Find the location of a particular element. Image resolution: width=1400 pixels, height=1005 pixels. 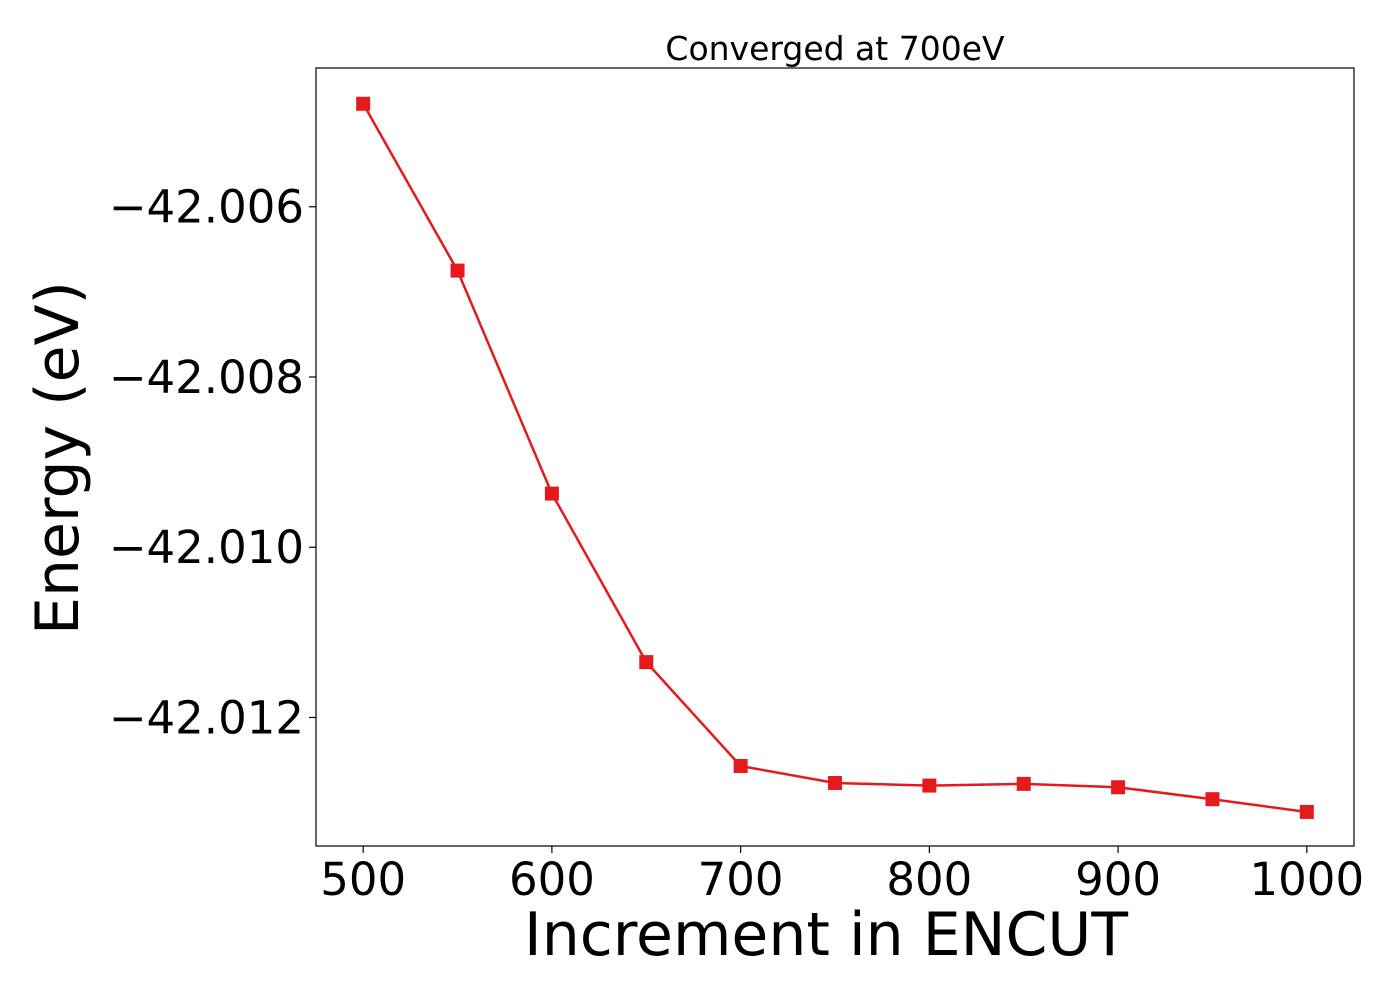

y-axis-ticks: −42.006 −42.008 −42.010 −42.012 is located at coordinates (212, 462).